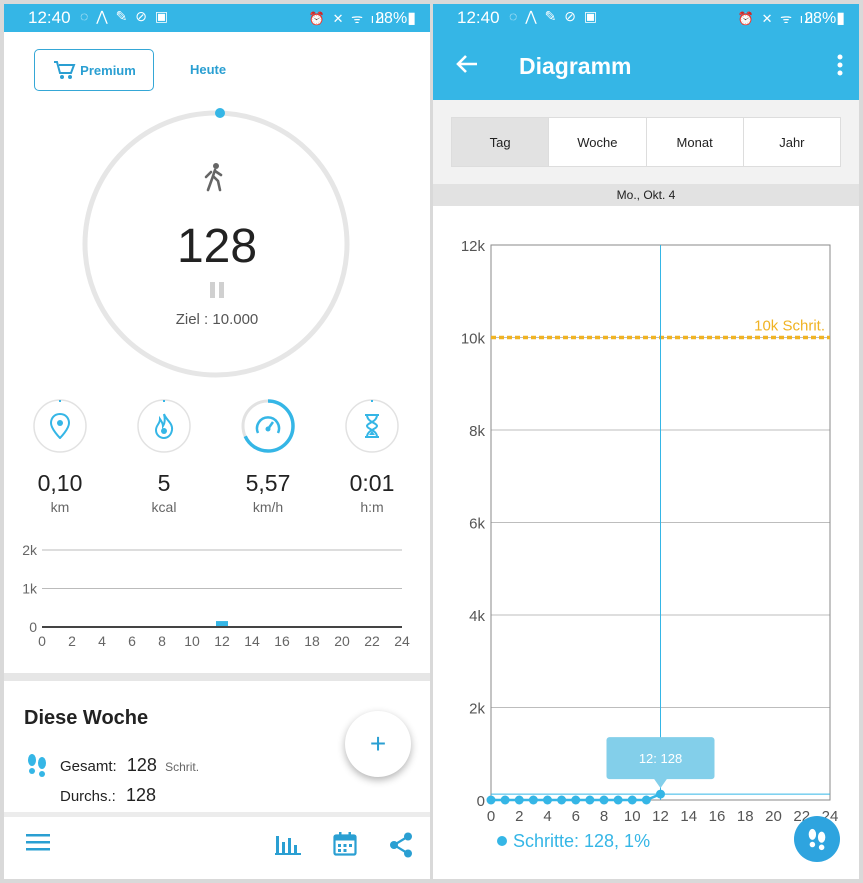 The height and width of the screenshot is (883, 863). I want to click on back-arrow-icon, so click(467, 64).